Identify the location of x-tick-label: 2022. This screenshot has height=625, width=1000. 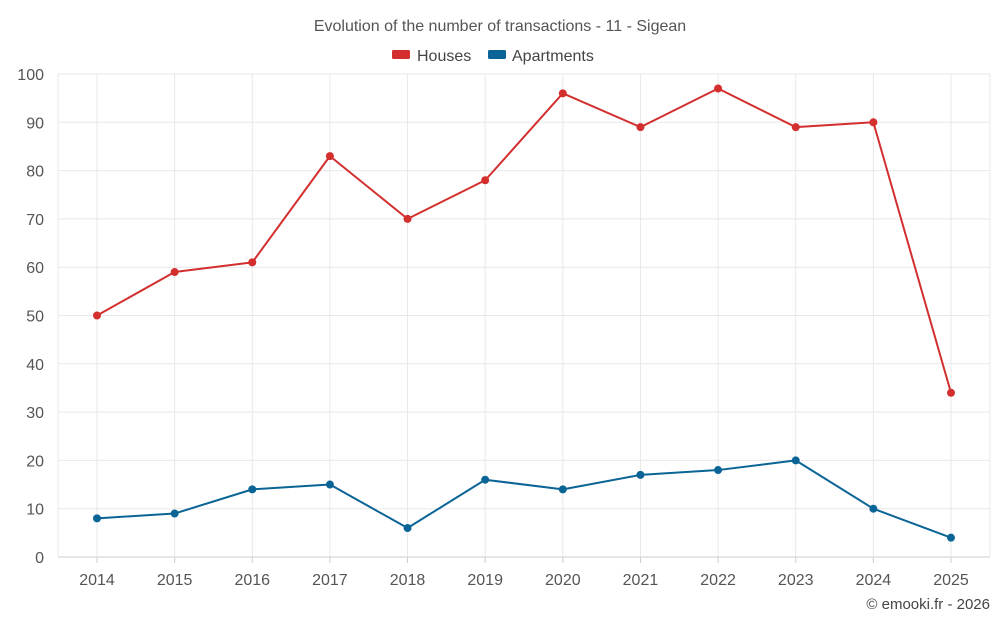
(718, 580).